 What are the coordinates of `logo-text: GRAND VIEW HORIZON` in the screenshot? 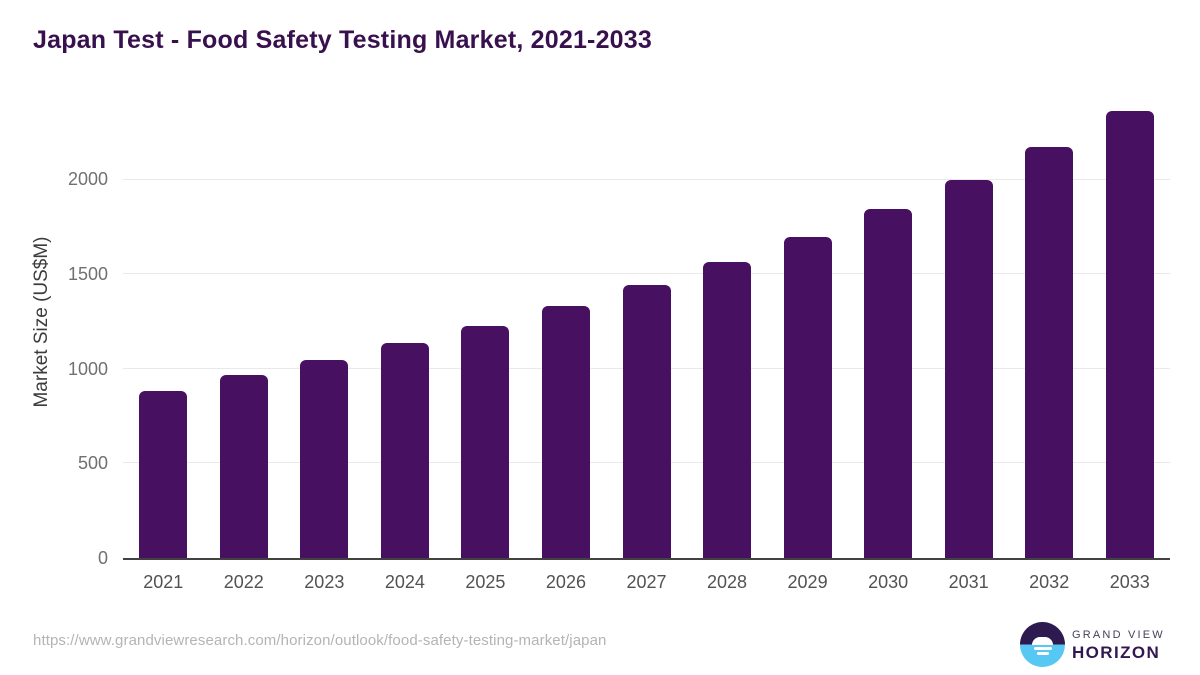 It's located at (1118, 646).